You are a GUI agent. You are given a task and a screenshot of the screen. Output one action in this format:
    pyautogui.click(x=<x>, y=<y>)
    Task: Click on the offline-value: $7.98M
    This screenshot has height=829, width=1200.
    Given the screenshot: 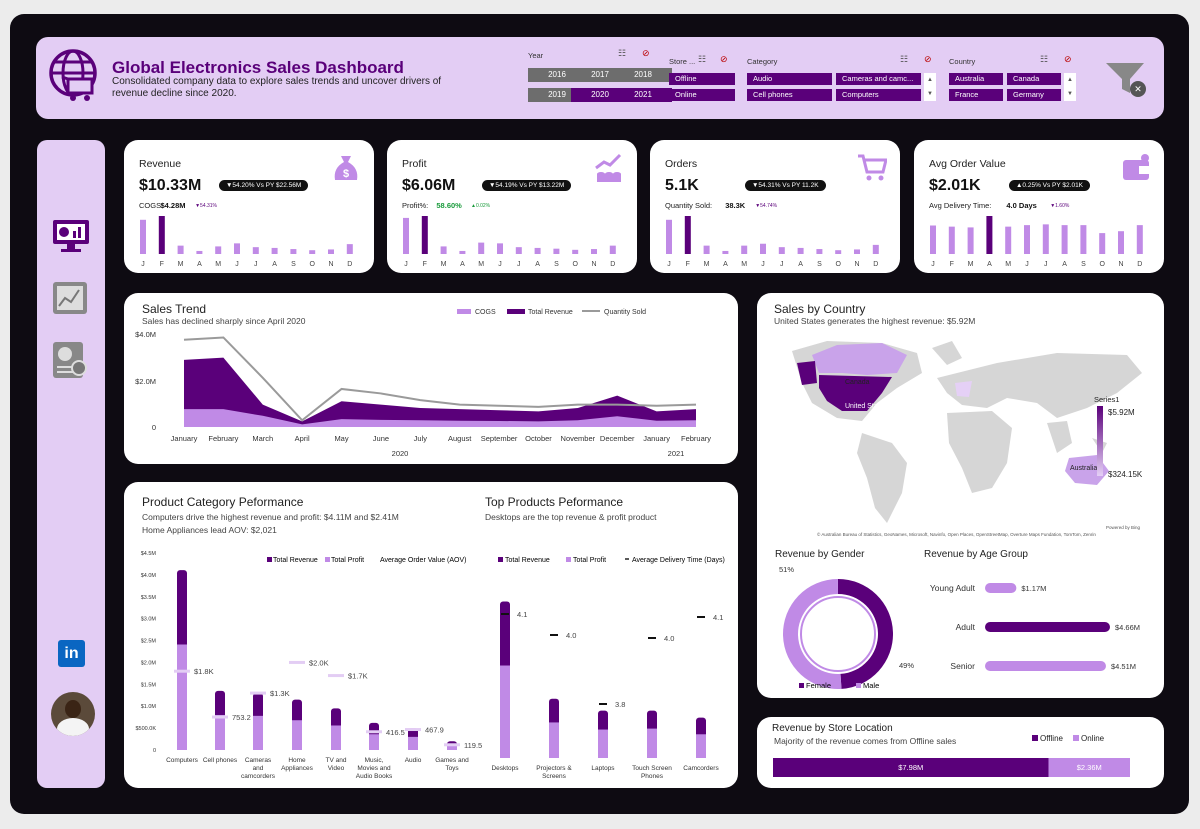 What is the action you would take?
    pyautogui.click(x=910, y=767)
    